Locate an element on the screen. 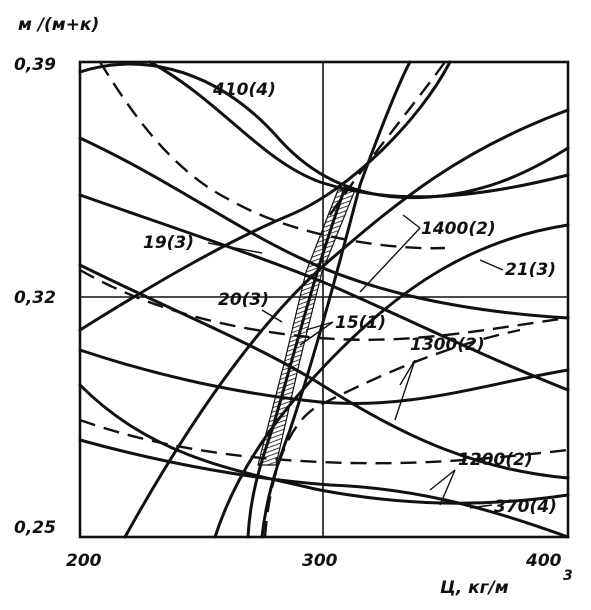 Image resolution: width=591 pixels, height=610 pixels. x-axis-label: Ц, кг/м is located at coordinates (474, 588).